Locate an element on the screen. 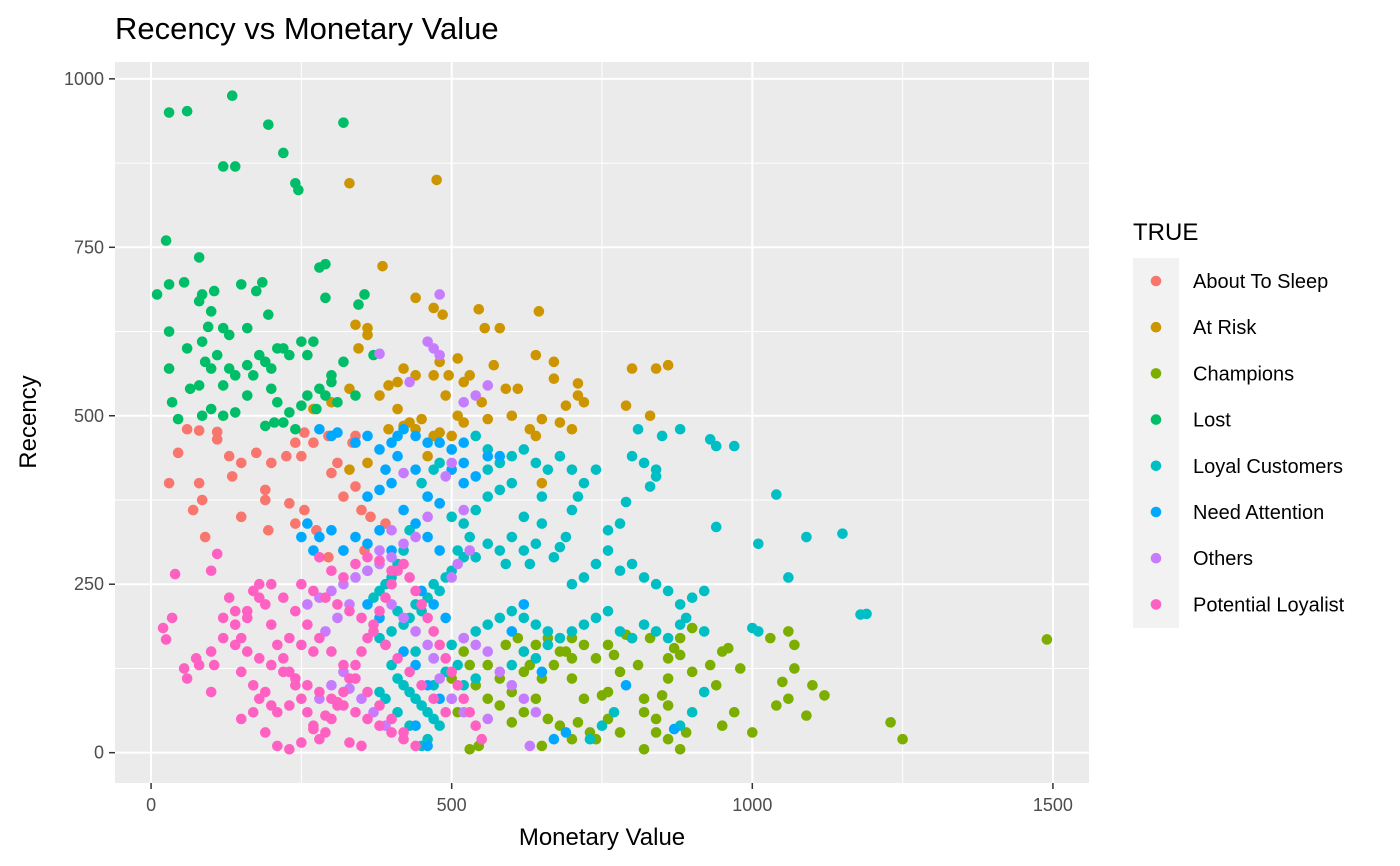 This screenshot has height=866, width=1400. legend-label-lost: Lost is located at coordinates (1212, 421).